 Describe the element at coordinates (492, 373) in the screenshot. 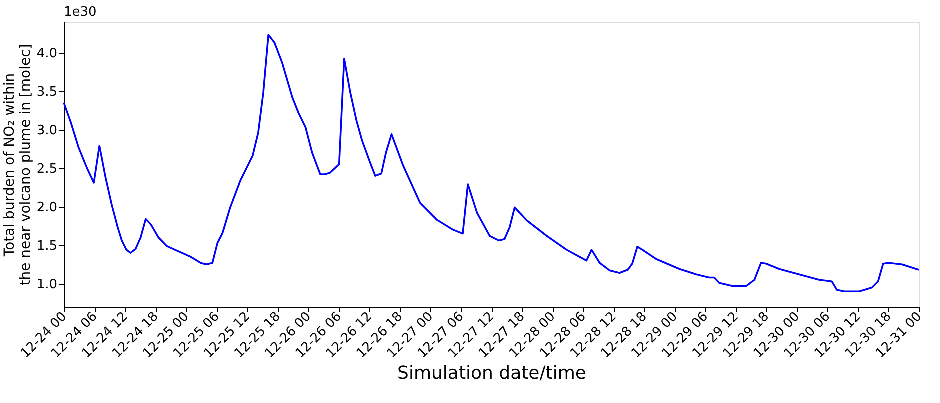

I see `x-axis-title: Simulation date/time` at that location.